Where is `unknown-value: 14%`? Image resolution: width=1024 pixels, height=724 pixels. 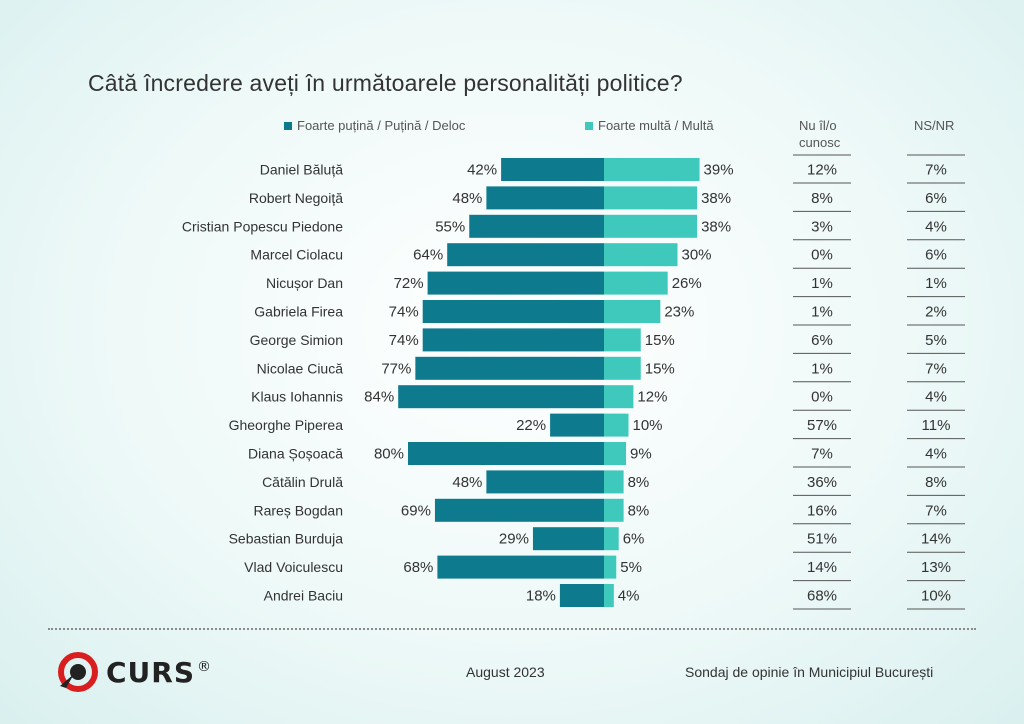 unknown-value: 14% is located at coordinates (822, 567).